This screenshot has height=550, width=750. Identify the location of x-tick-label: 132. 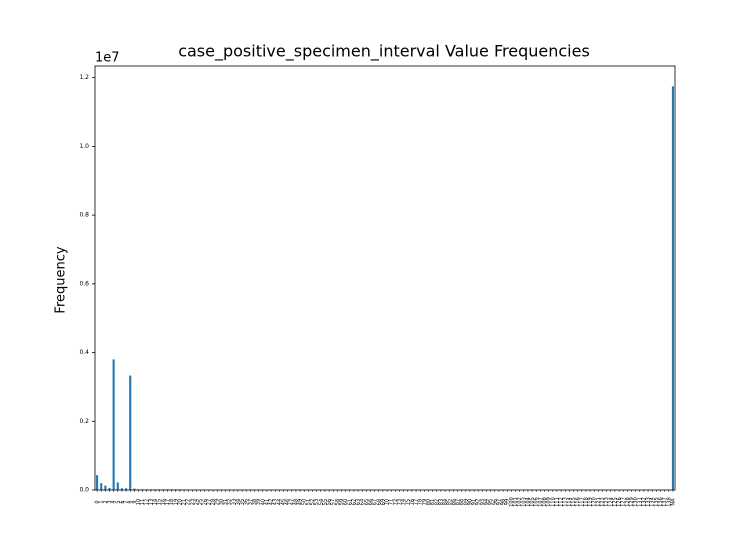
(644, 502).